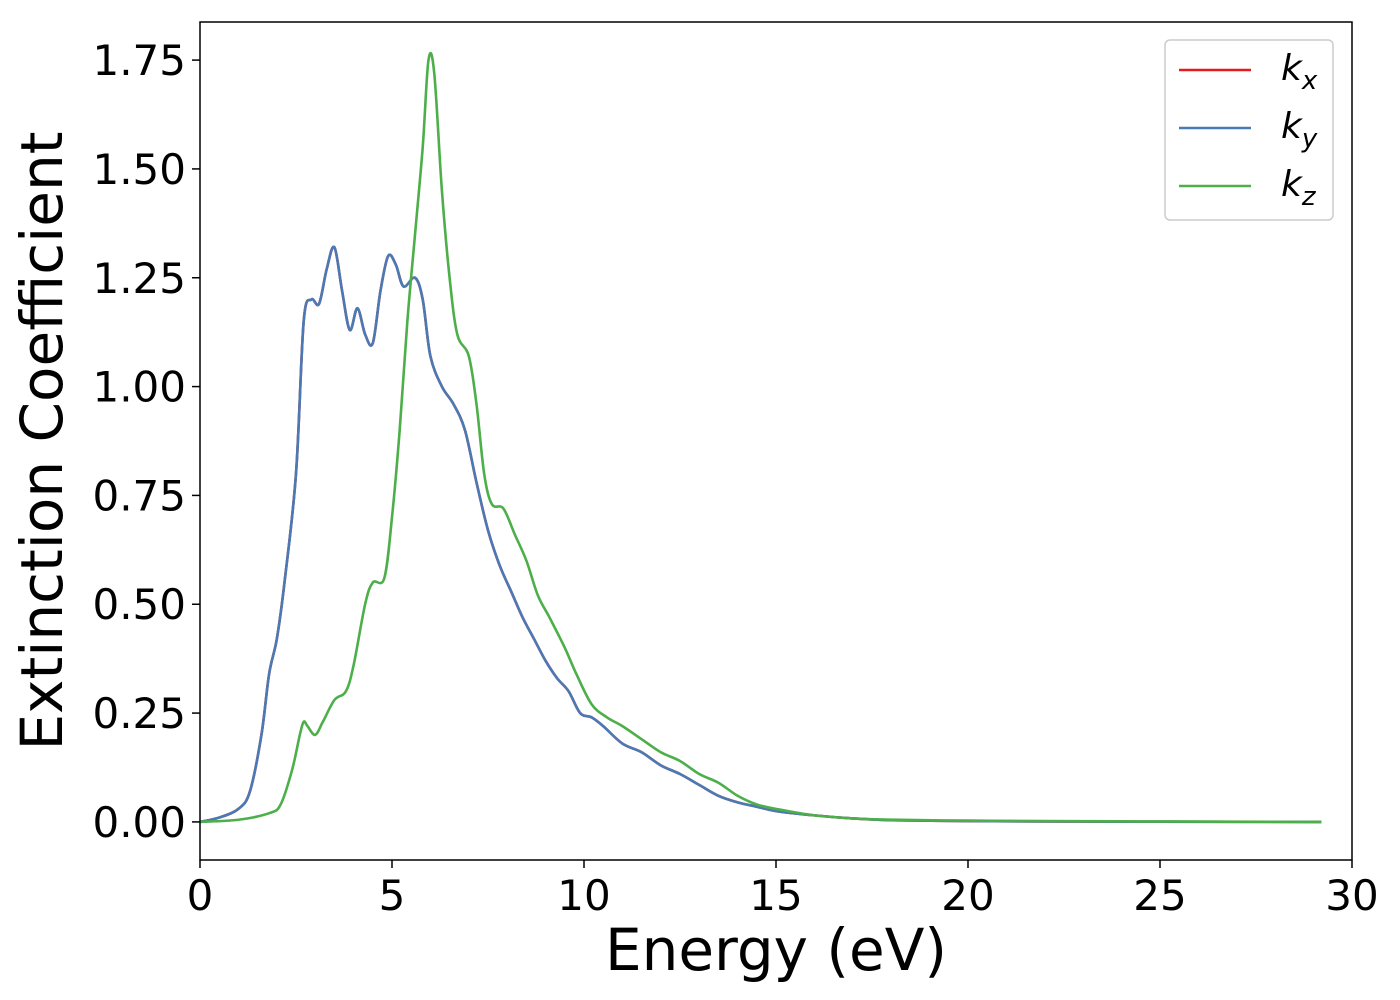 This screenshot has height=1000, width=1400. Describe the element at coordinates (967, 895) in the screenshot. I see `x-tick-label: 20` at that location.